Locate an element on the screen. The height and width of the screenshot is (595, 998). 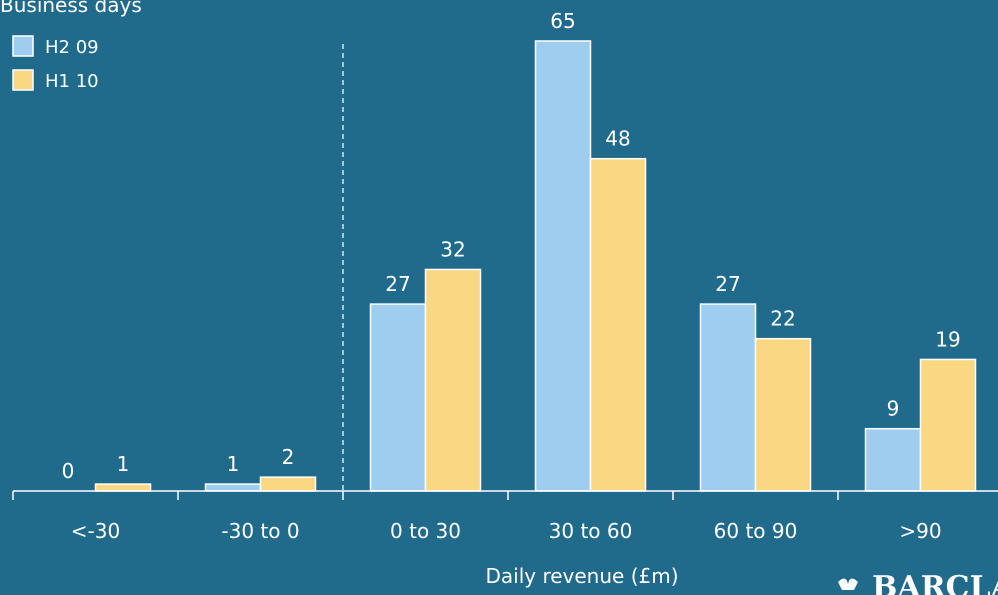
x-tick-label-60-to-90: 60 to 90 is located at coordinates (756, 531).